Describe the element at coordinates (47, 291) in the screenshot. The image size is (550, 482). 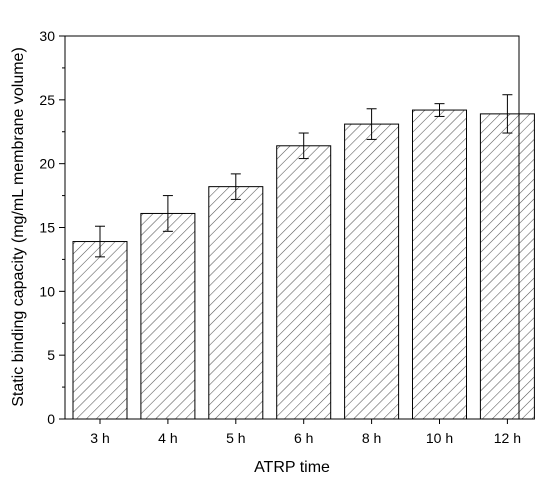
I see `y-tick-label: 10` at that location.